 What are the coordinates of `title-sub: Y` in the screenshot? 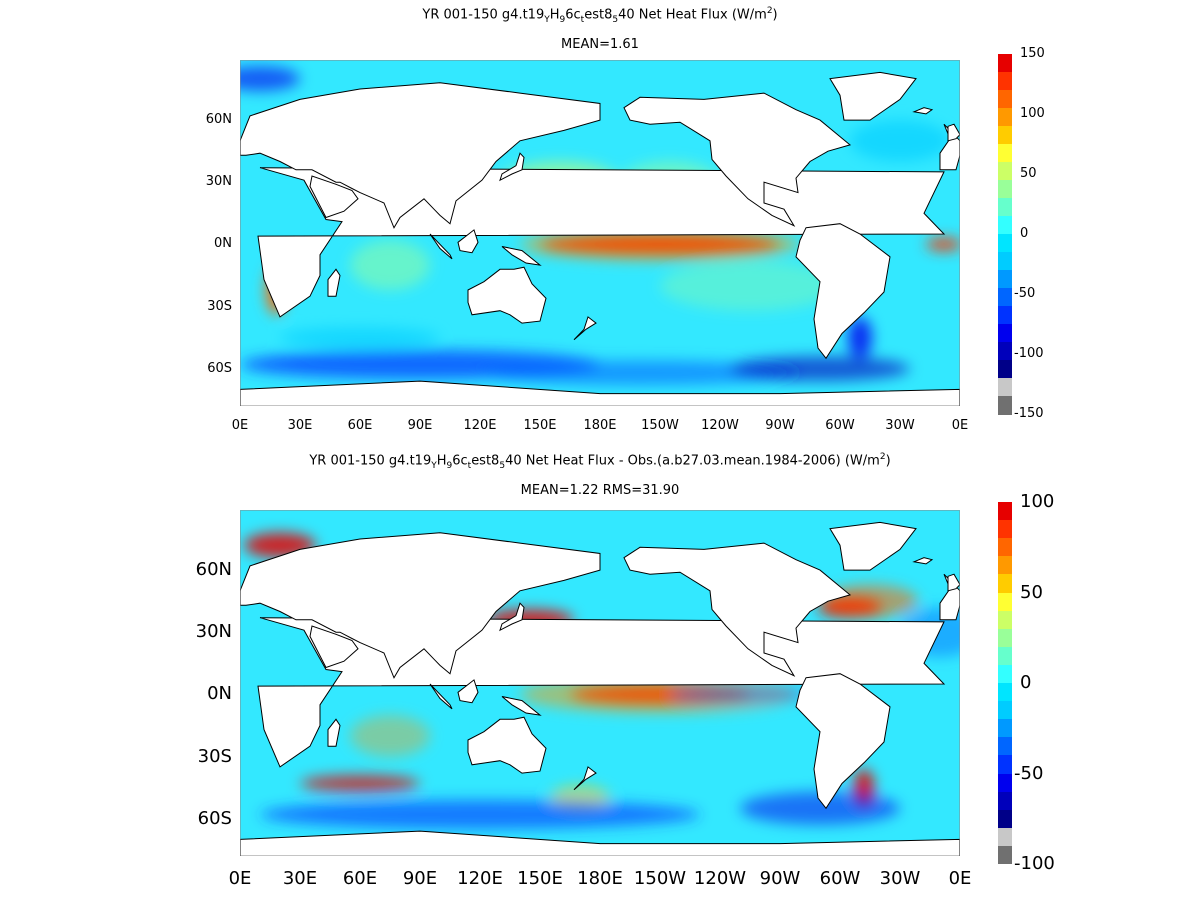 It's located at (434, 465).